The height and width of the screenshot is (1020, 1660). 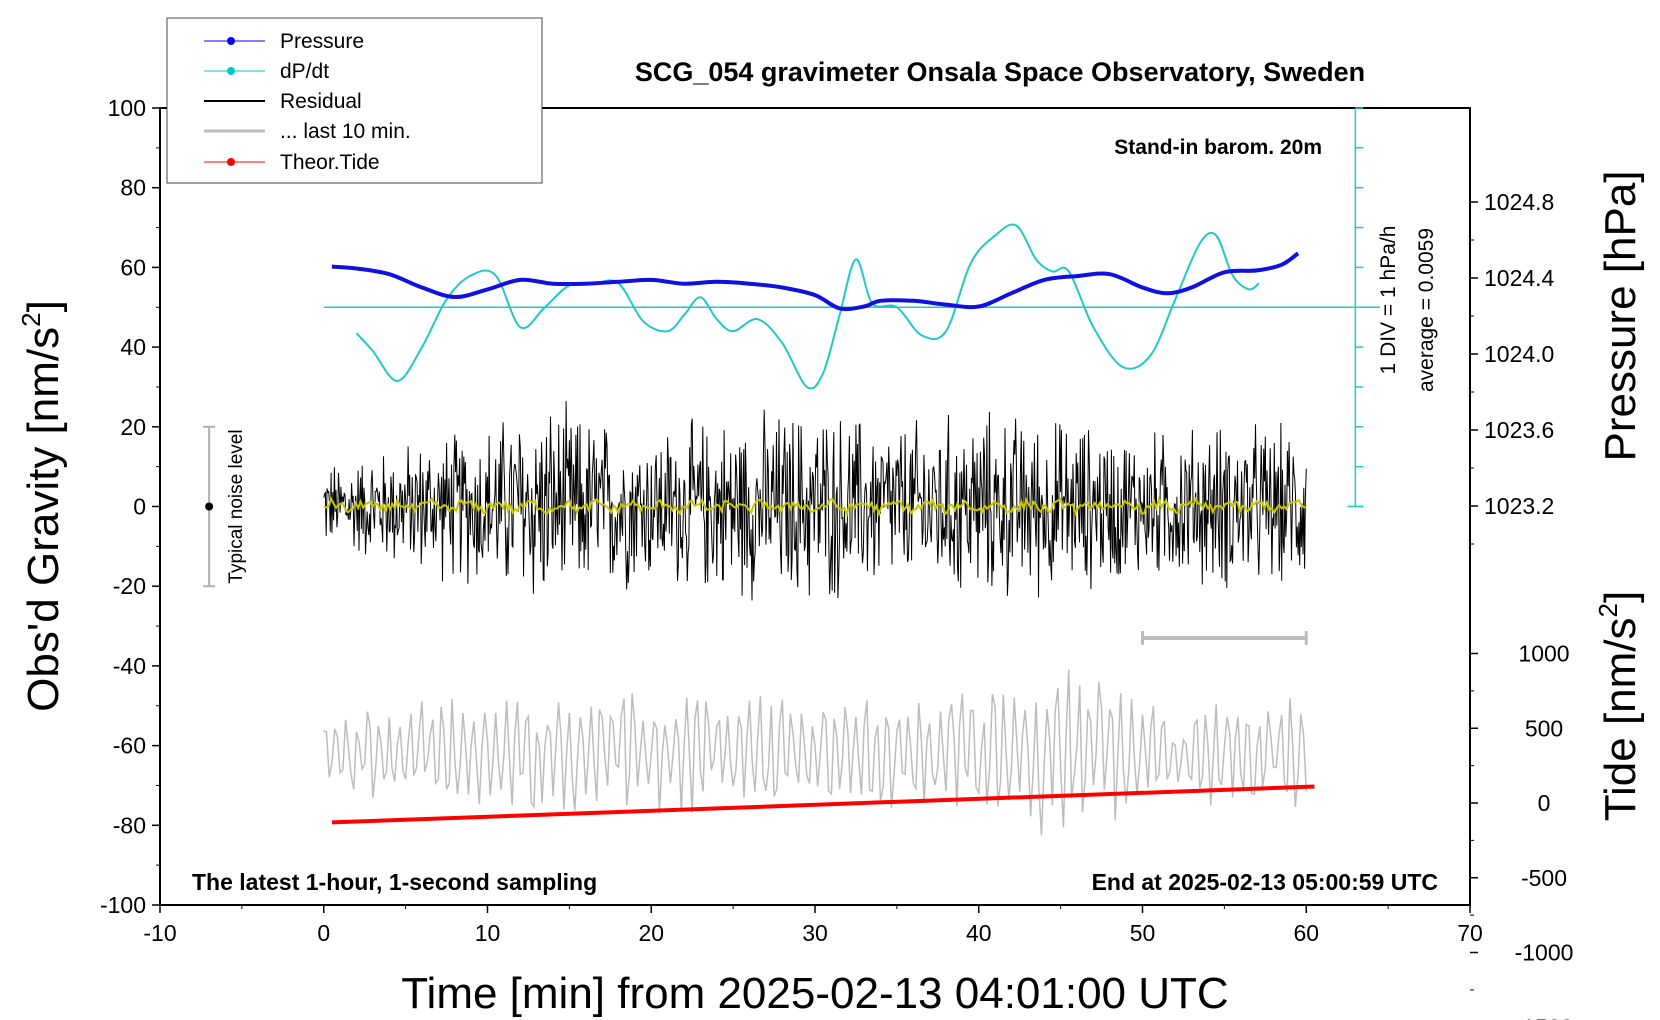 I want to click on x-tick-label: 30, so click(x=815, y=933).